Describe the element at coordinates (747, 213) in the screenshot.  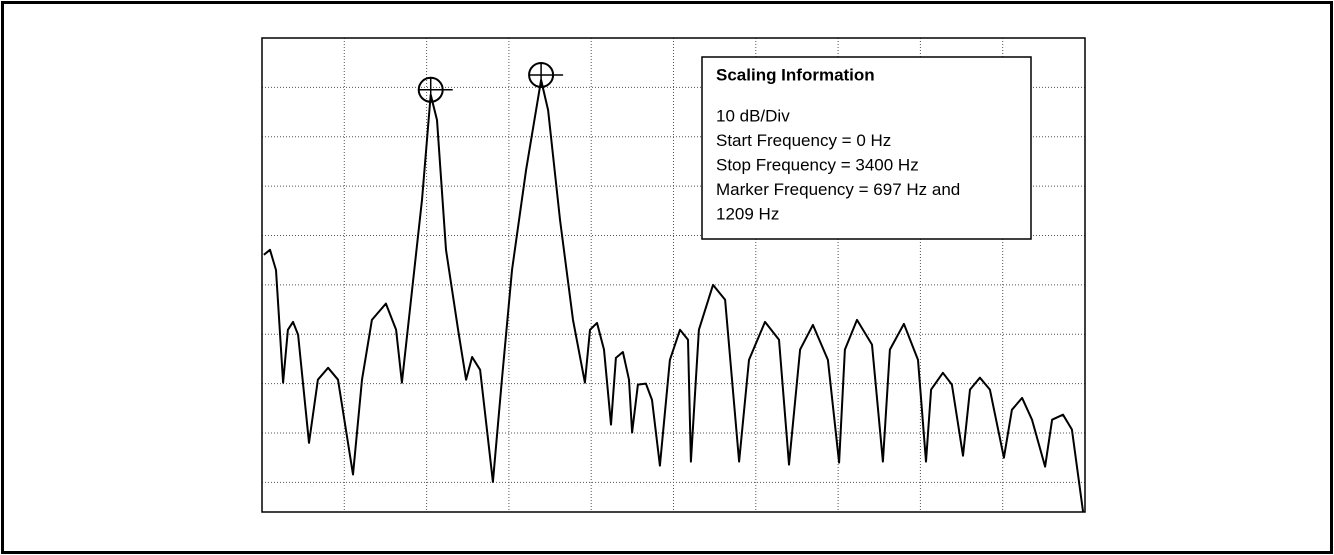
I see `info-line: 1209 Hz` at that location.